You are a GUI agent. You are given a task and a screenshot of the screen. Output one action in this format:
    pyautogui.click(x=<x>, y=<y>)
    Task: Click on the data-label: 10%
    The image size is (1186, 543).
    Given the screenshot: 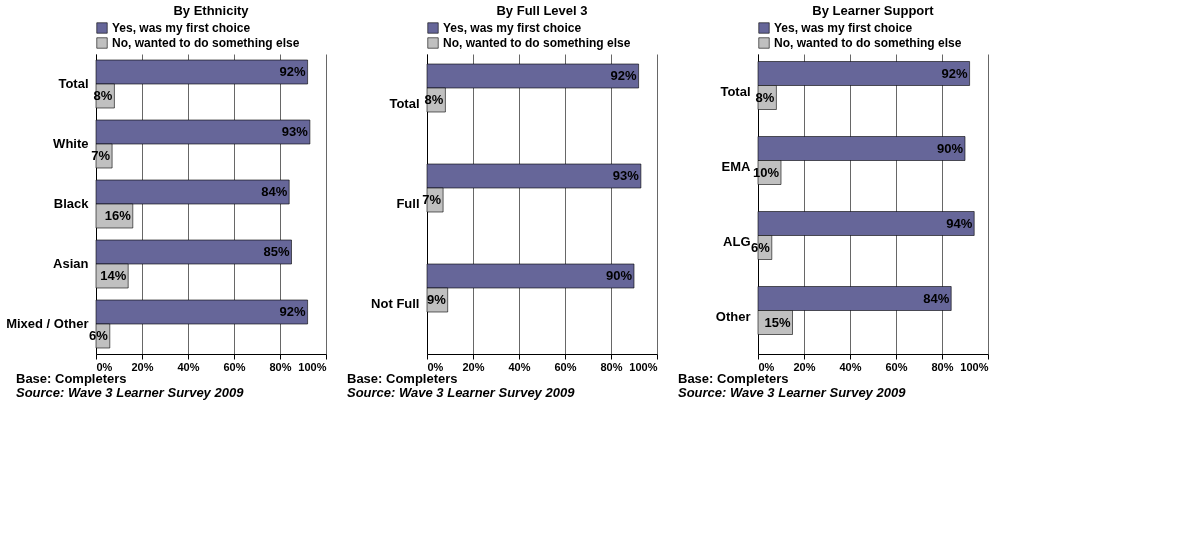 What is the action you would take?
    pyautogui.click(x=766, y=172)
    